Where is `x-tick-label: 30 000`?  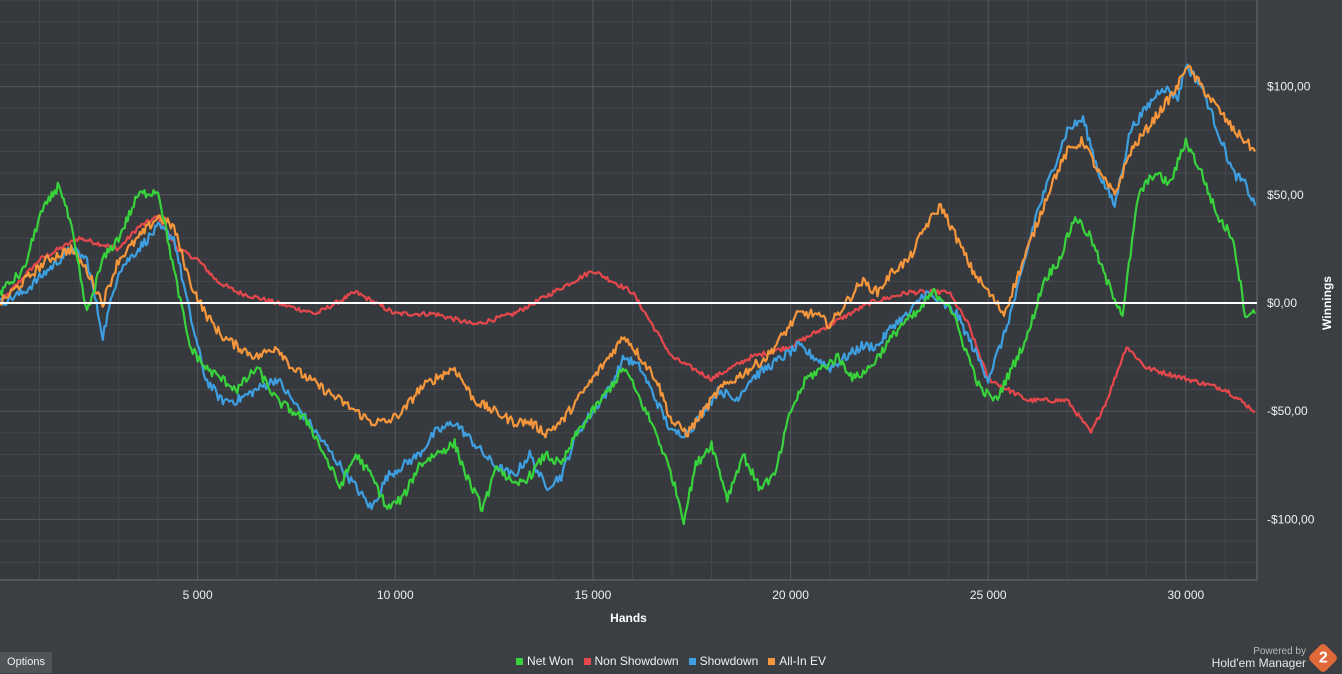 x-tick-label: 30 000 is located at coordinates (1185, 595).